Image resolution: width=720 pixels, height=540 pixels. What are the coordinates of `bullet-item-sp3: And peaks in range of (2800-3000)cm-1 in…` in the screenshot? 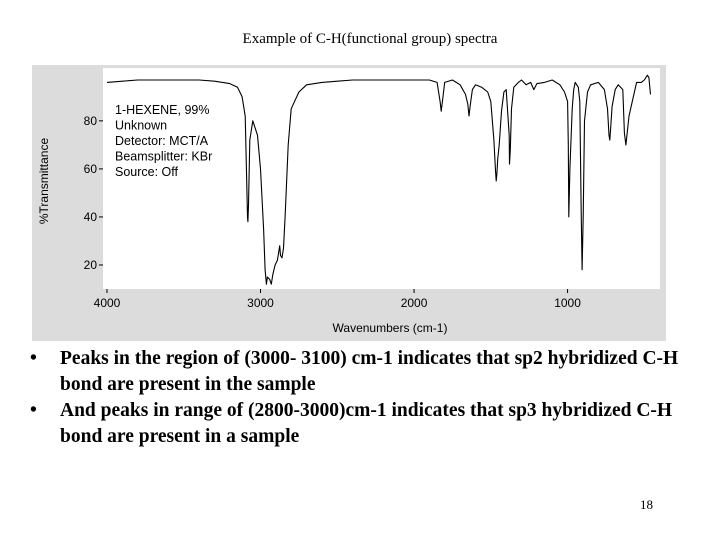 It's located at (360, 424).